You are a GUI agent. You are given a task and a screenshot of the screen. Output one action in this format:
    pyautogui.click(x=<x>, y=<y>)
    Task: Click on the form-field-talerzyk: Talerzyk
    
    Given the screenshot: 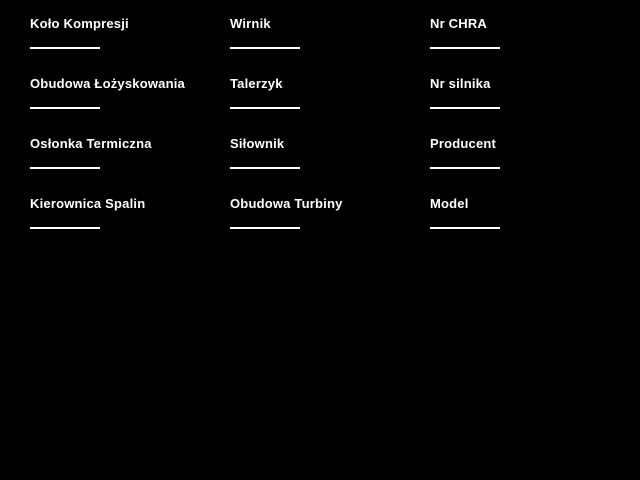 What is the action you would take?
    pyautogui.click(x=330, y=106)
    